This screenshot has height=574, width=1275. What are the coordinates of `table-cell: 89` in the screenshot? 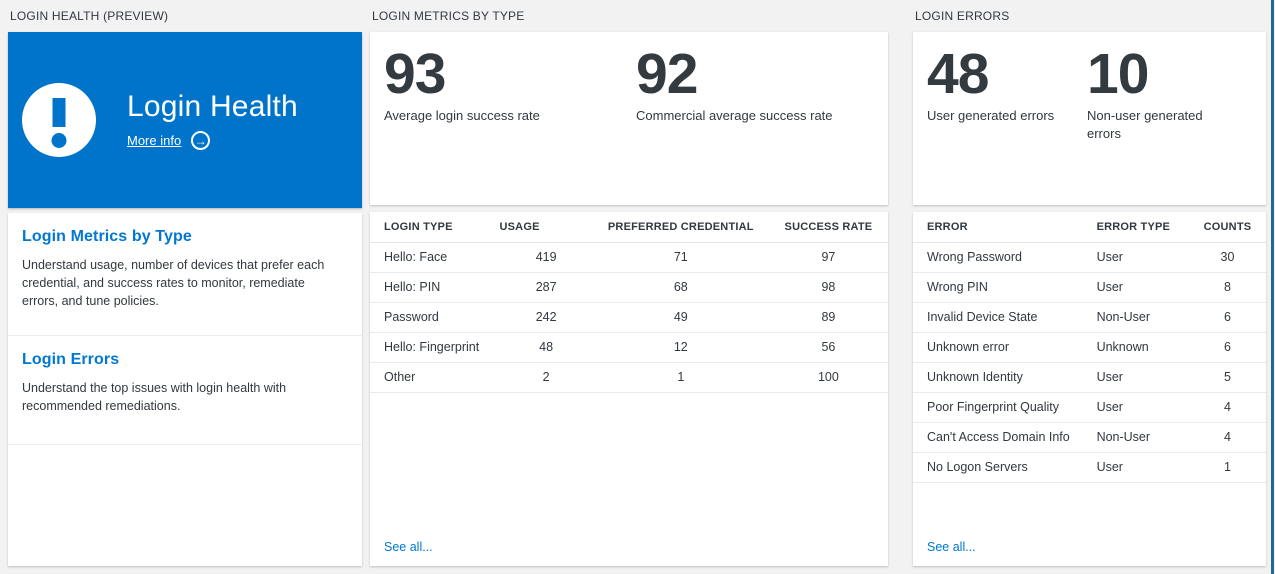 It's located at (828, 317).